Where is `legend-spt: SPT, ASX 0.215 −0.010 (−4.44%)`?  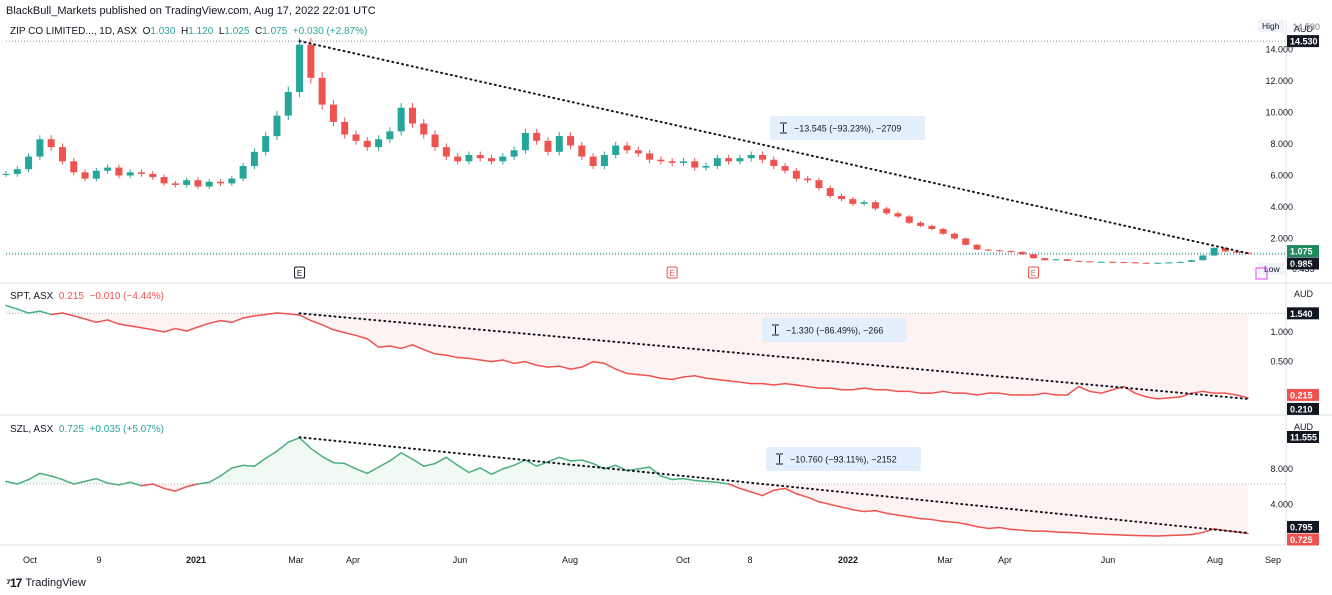
legend-spt: SPT, ASX 0.215 −0.010 (−4.44%) is located at coordinates (87, 296).